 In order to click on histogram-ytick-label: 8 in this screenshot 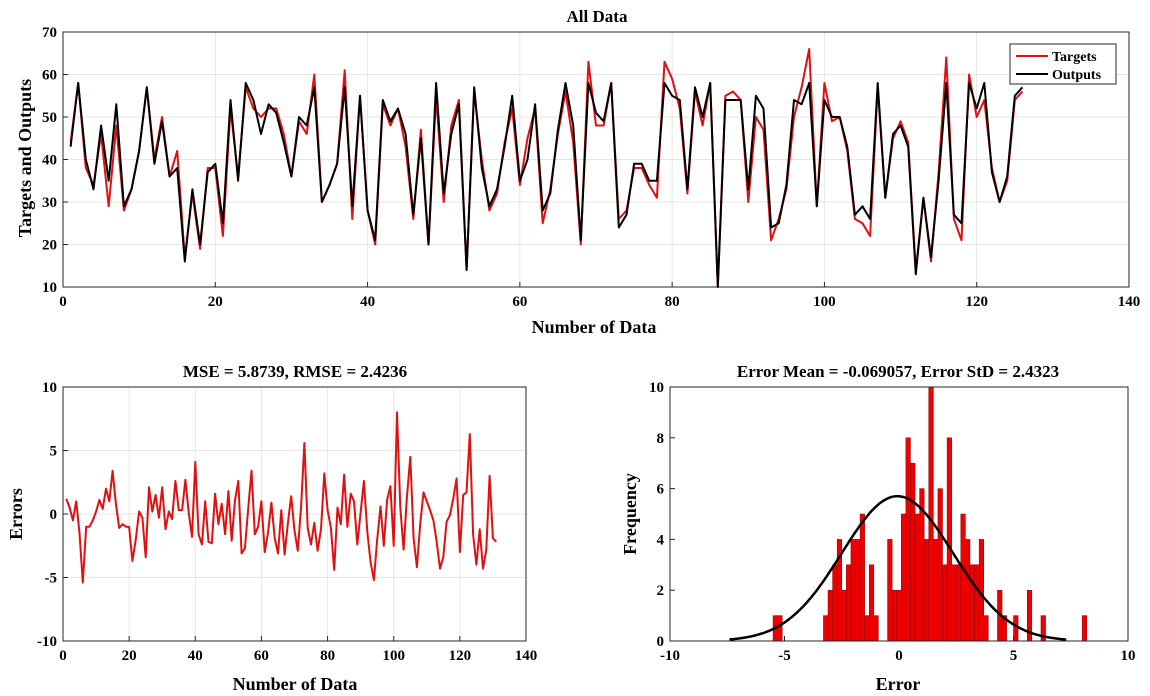, I will do `click(661, 439)`.